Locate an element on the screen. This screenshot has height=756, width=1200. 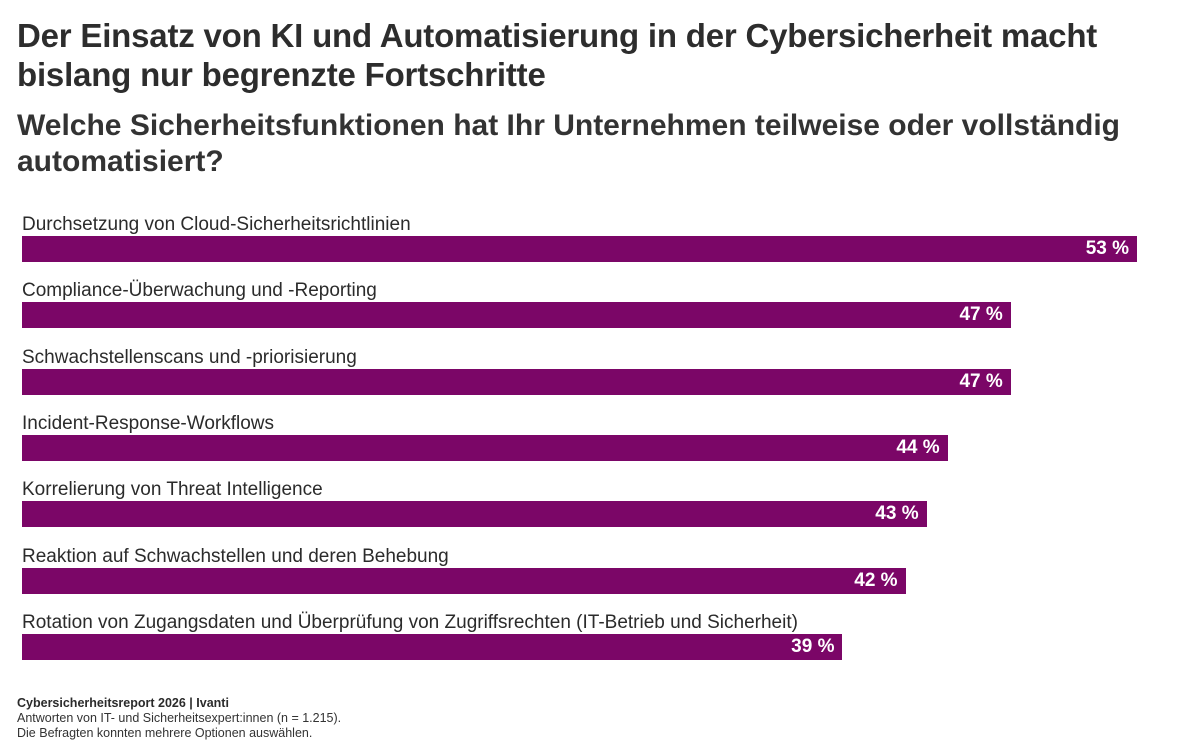
category-label: Incident-Response-Workflows is located at coordinates (148, 423).